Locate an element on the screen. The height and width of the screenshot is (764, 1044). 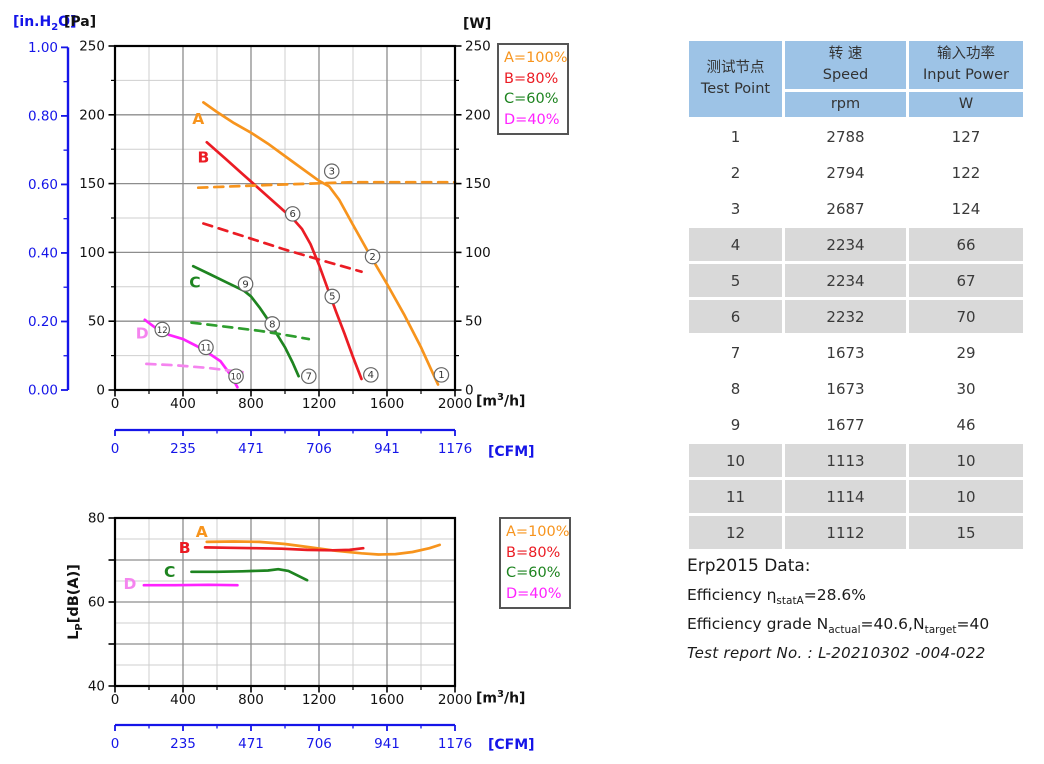
test-point-marker-4: 4 is located at coordinates (371, 375).